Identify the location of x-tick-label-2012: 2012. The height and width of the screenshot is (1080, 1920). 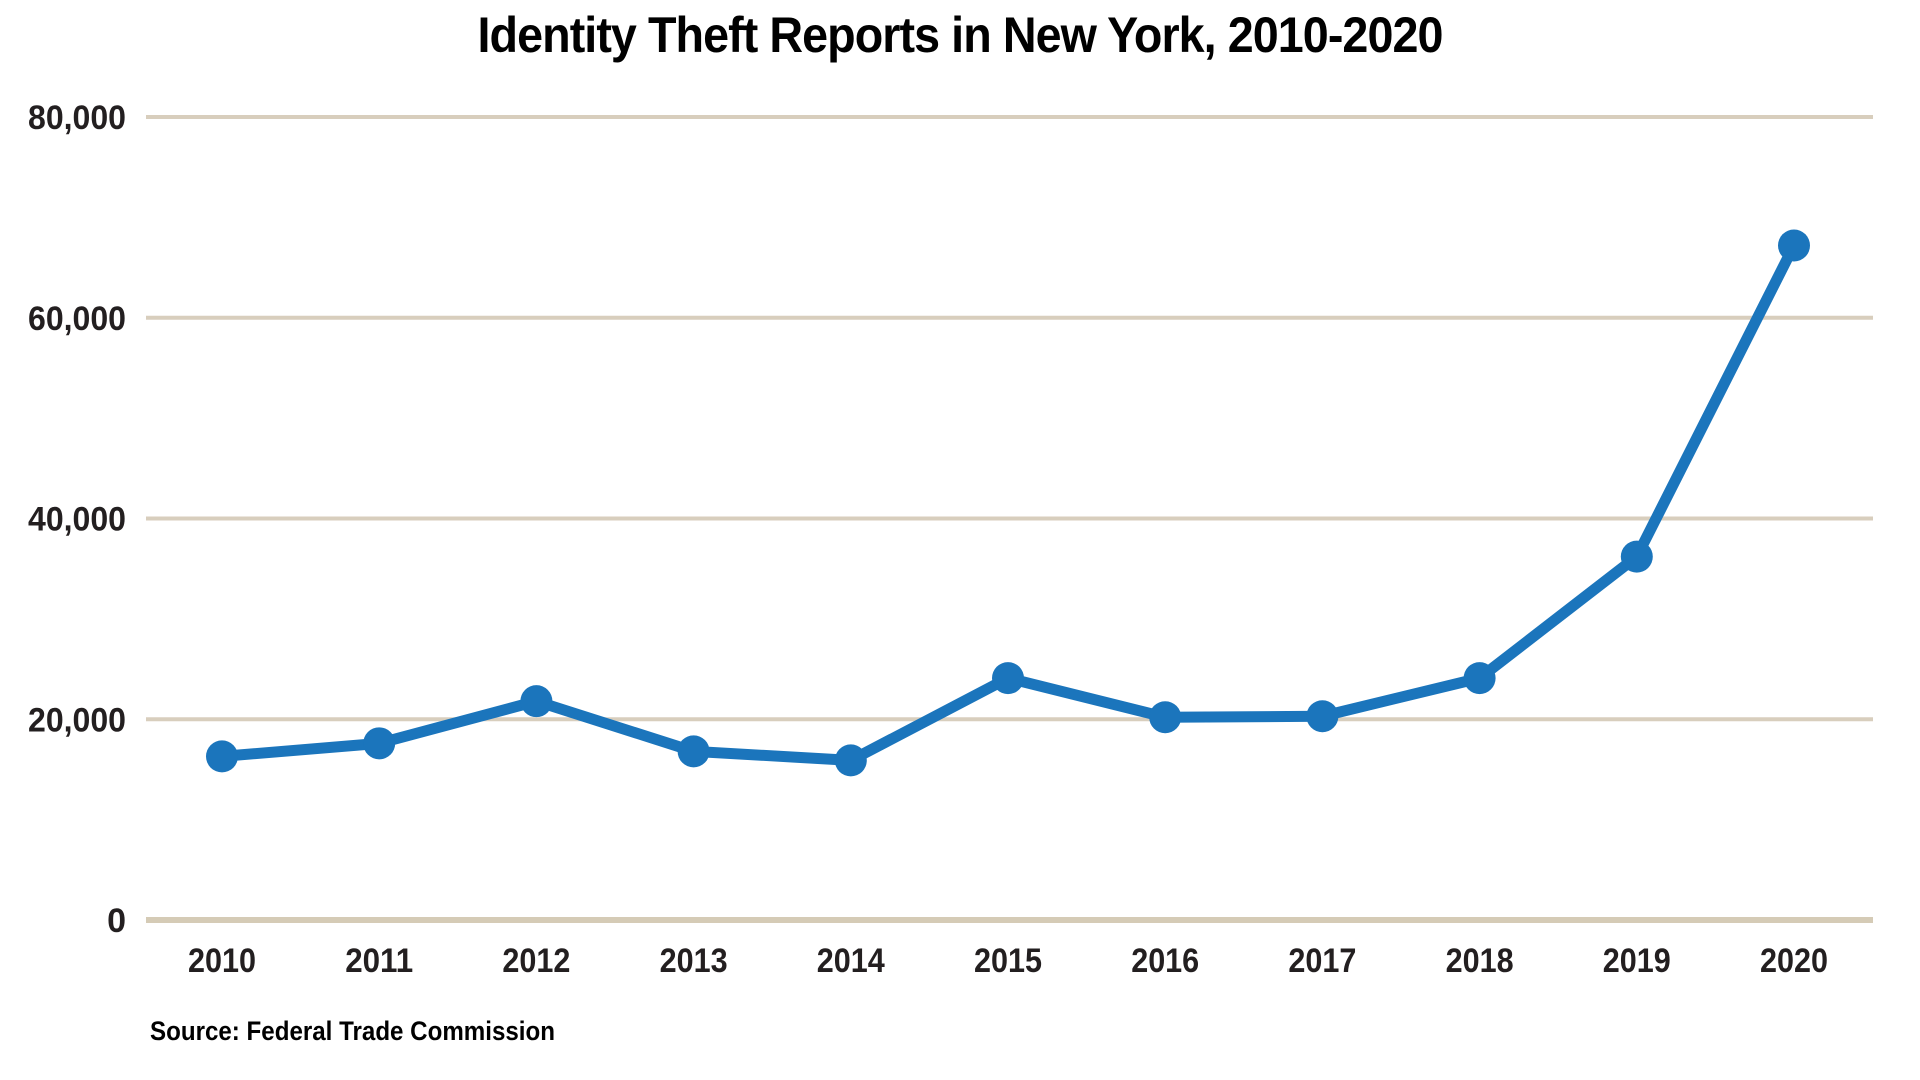
(536, 961).